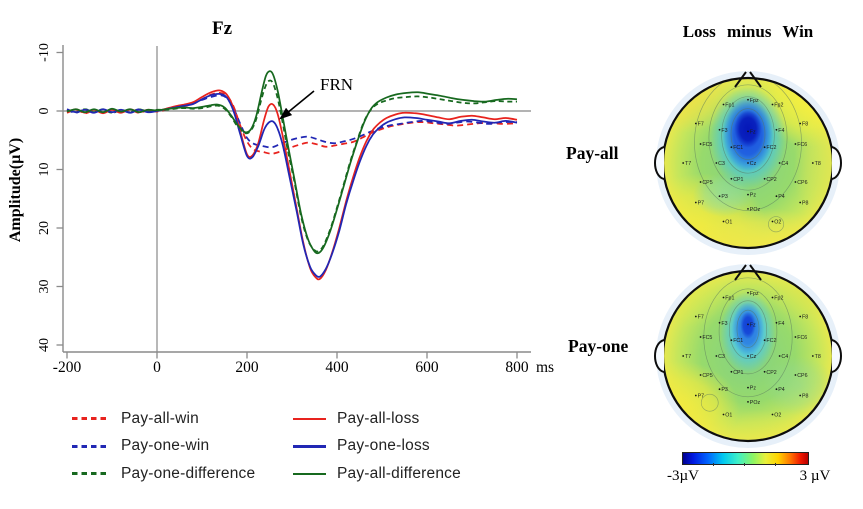 The width and height of the screenshot is (863, 509). I want to click on frn-annotation: FRN, so click(336, 84).